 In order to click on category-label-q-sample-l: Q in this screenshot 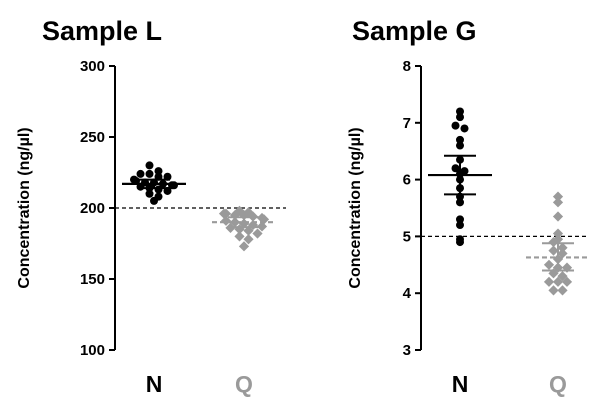, I will do `click(244, 384)`.